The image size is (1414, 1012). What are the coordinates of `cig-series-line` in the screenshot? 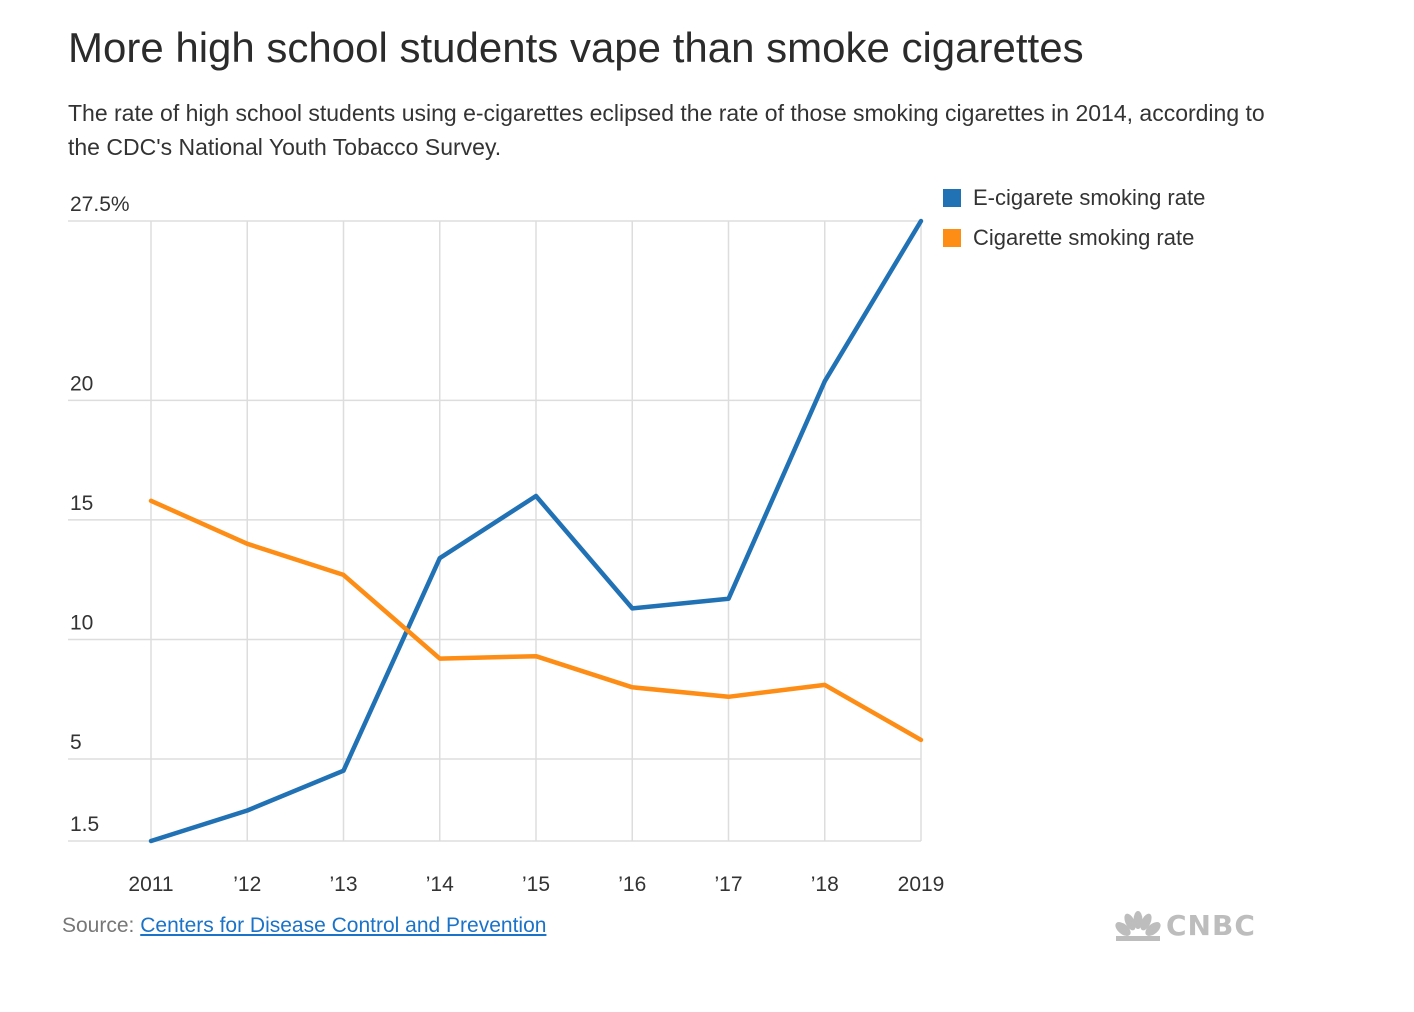 It's located at (536, 620).